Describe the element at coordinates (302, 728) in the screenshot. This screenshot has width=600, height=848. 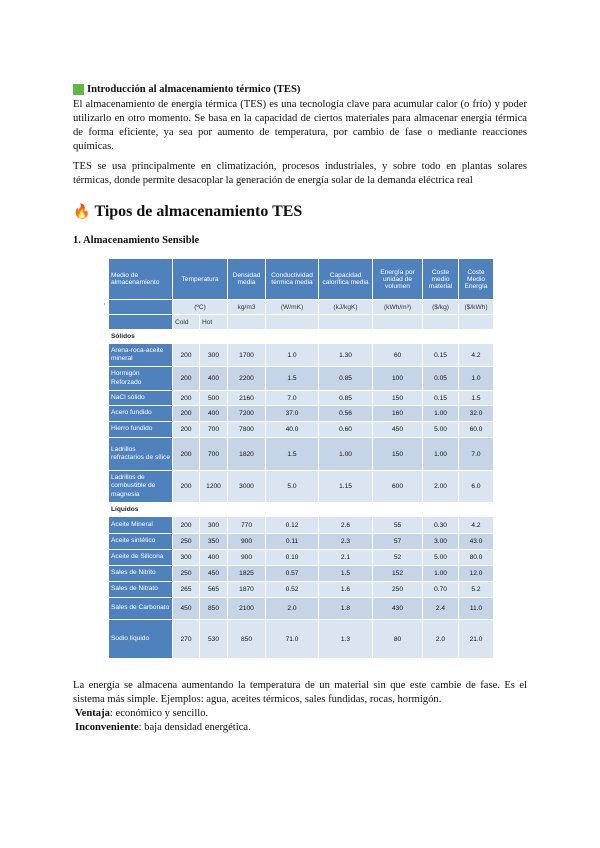
I see `disadvantage-line: Inconveniente: baja densidad energética.` at that location.